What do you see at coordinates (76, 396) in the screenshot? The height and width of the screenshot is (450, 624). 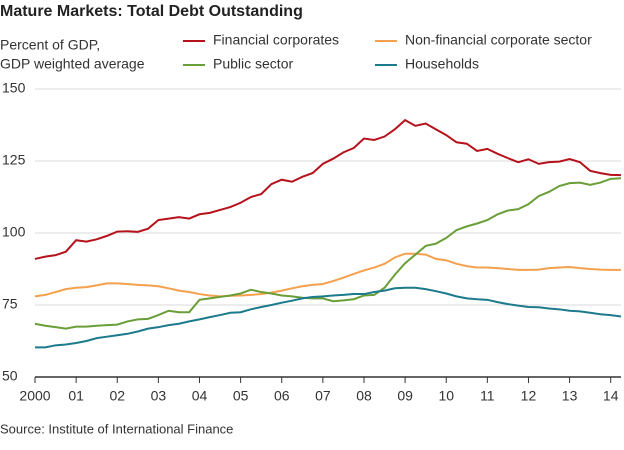 I see `x-tick-label: 01` at bounding box center [76, 396].